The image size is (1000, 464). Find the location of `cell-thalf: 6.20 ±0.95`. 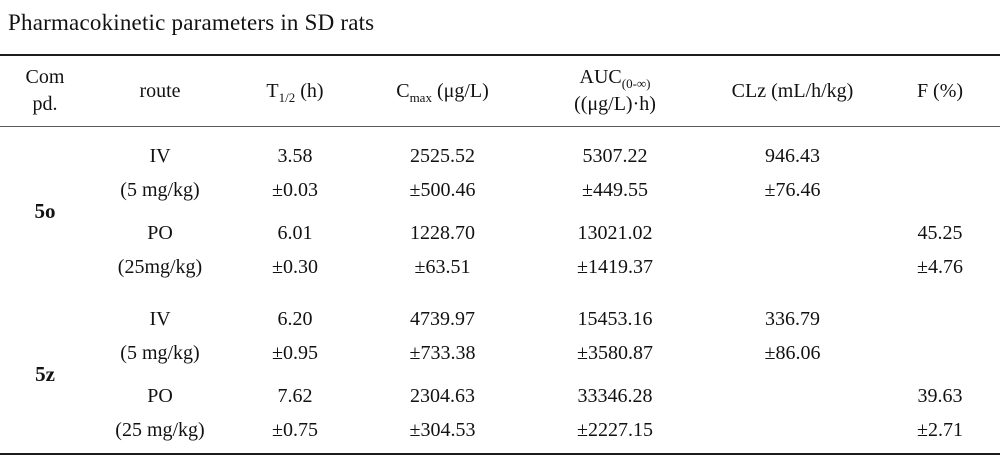

cell-thalf: 6.20 ±0.95 is located at coordinates (295, 336).